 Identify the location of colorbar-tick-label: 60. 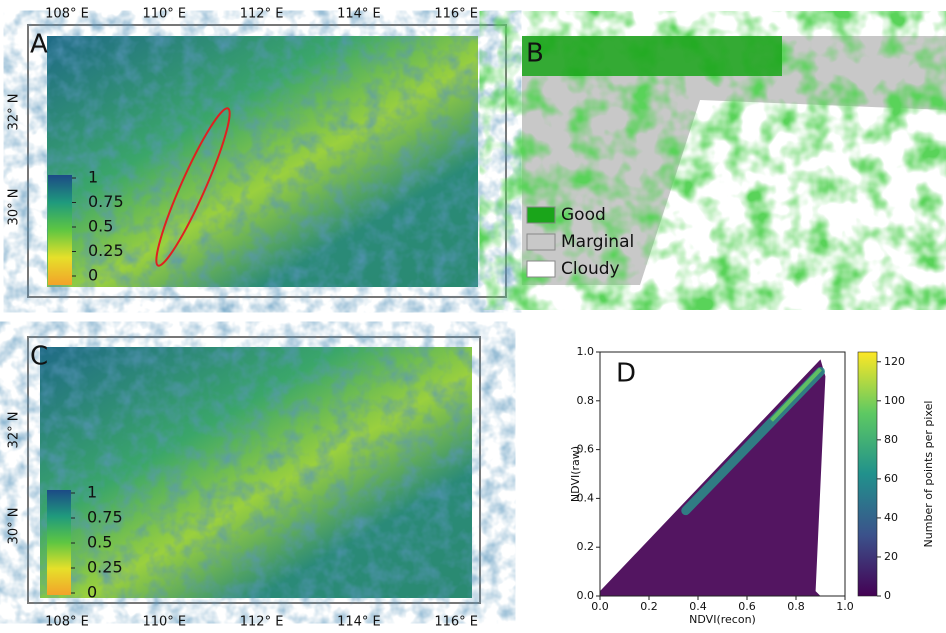
(891, 478).